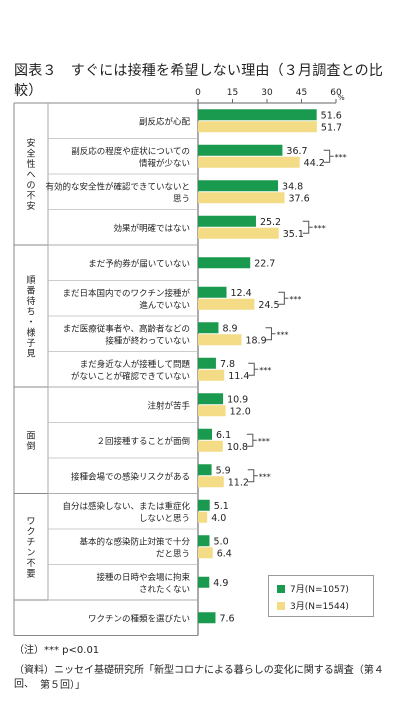 Image resolution: width=400 pixels, height=708 pixels. I want to click on category-label: がないことが確認できていない, so click(130, 376).